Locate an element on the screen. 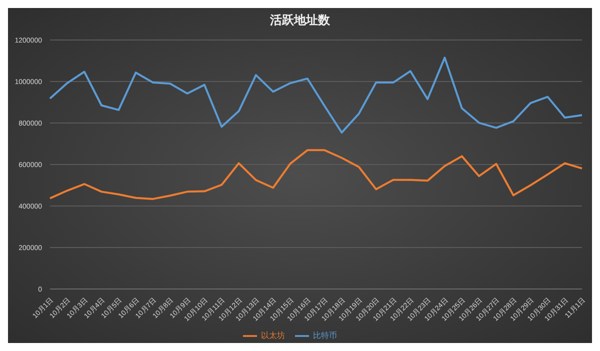 The image size is (600, 351). legend-label: 比特币 is located at coordinates (325, 335).